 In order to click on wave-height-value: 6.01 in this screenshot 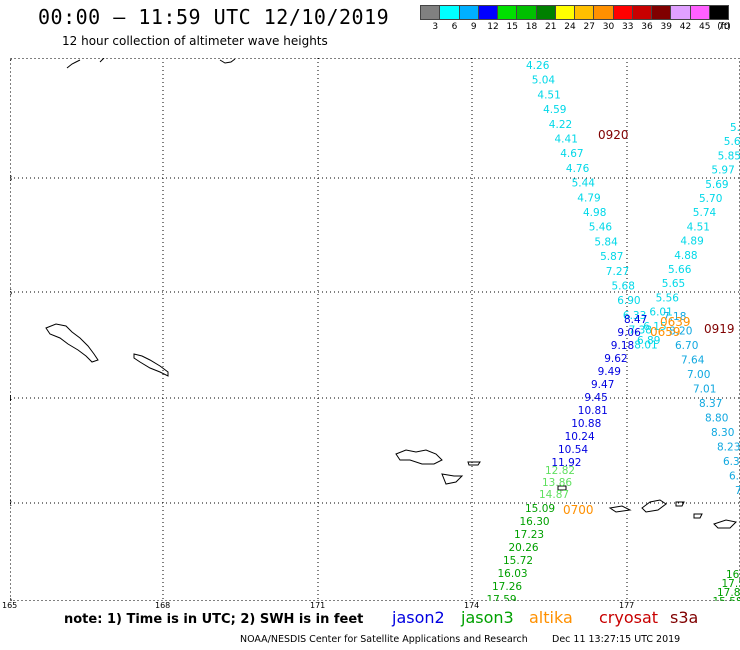, I will do `click(660, 313)`.